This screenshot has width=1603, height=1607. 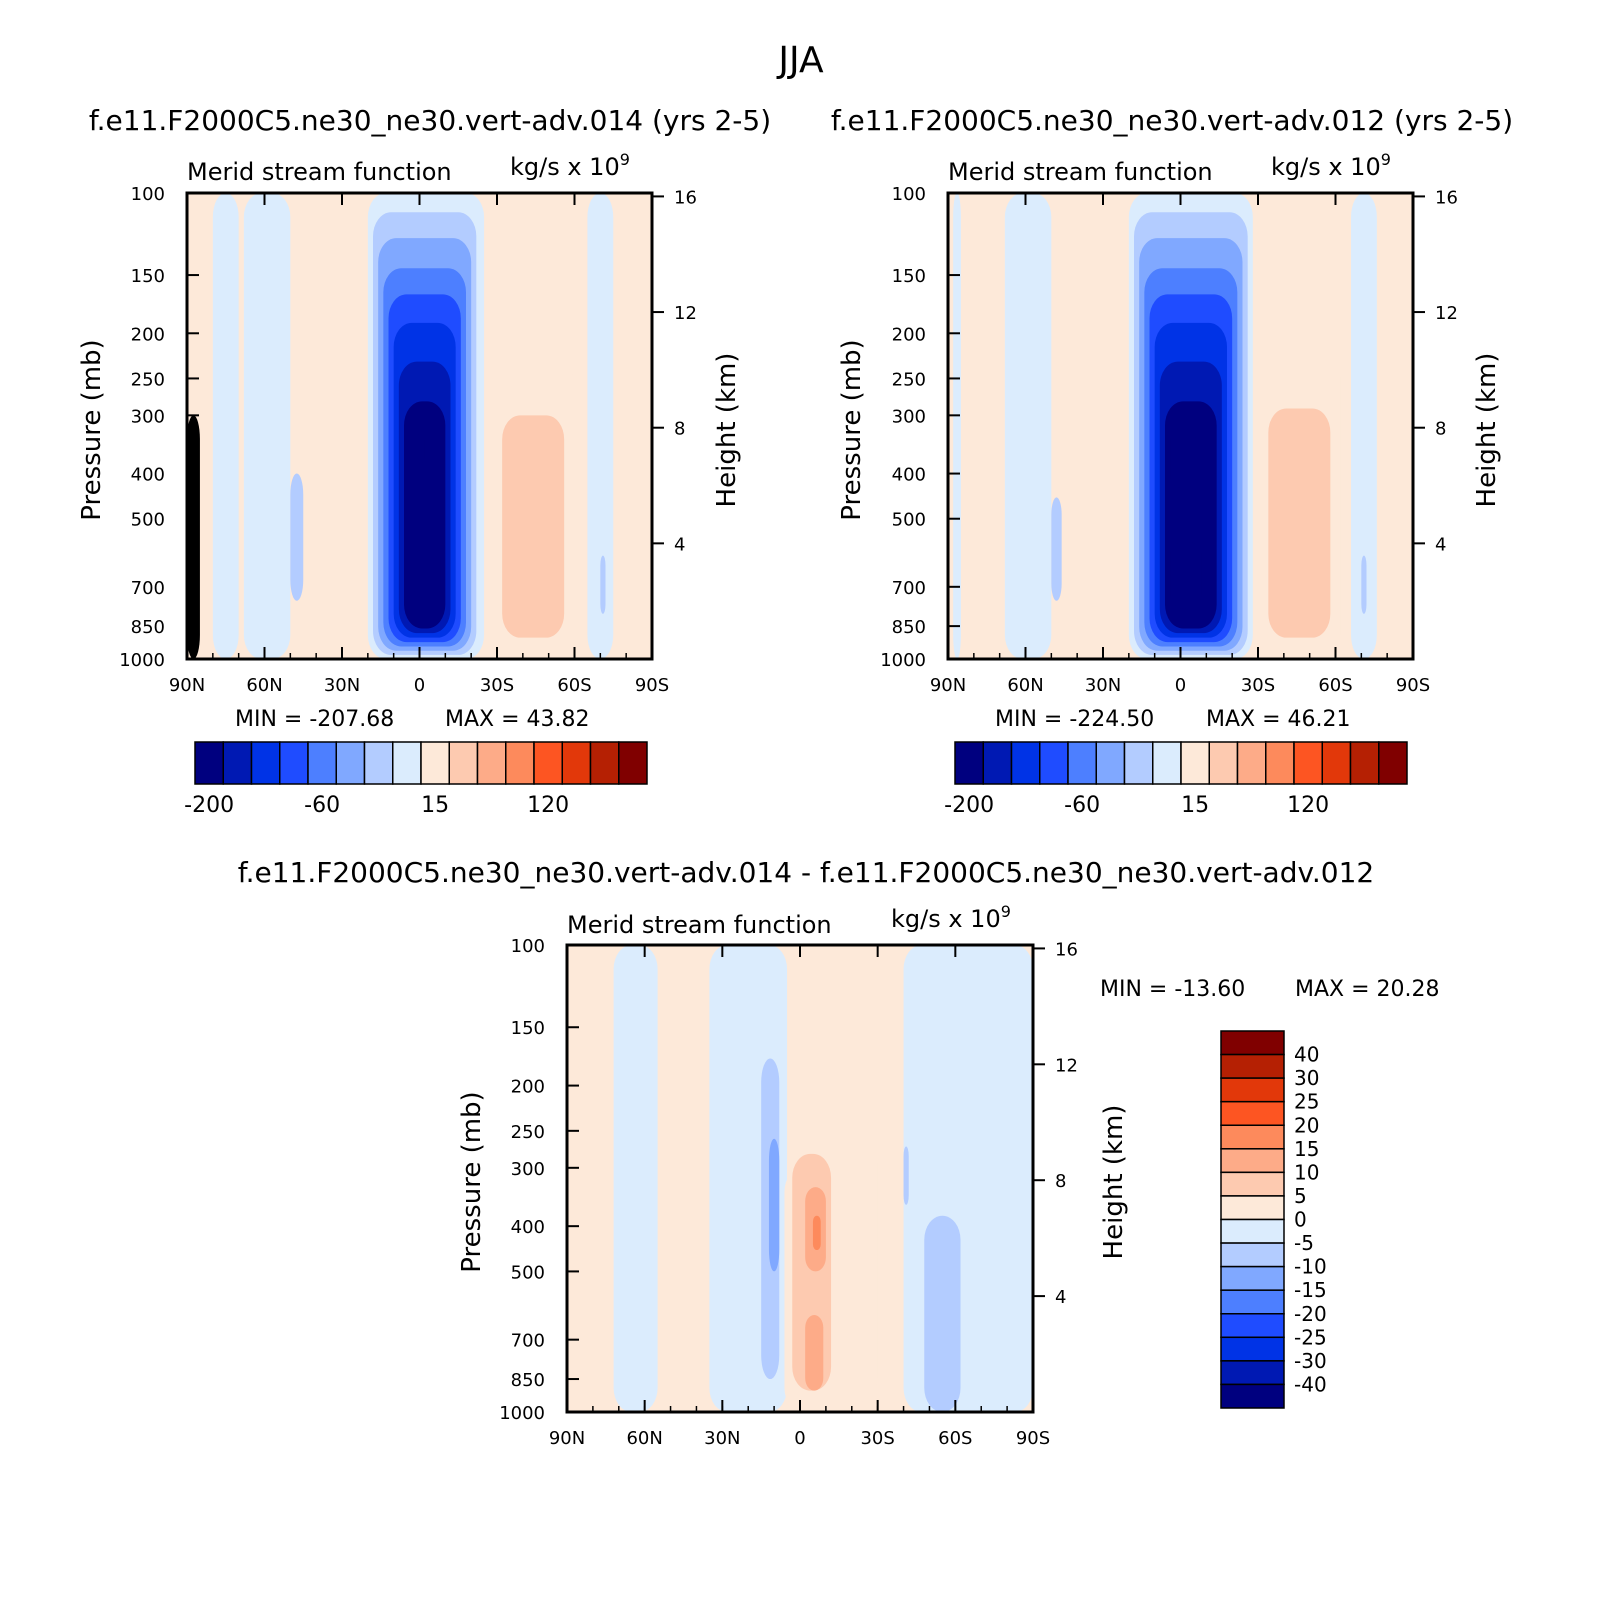 I want to click on panel-b-max: MAX = 46.21, so click(x=1278, y=719).